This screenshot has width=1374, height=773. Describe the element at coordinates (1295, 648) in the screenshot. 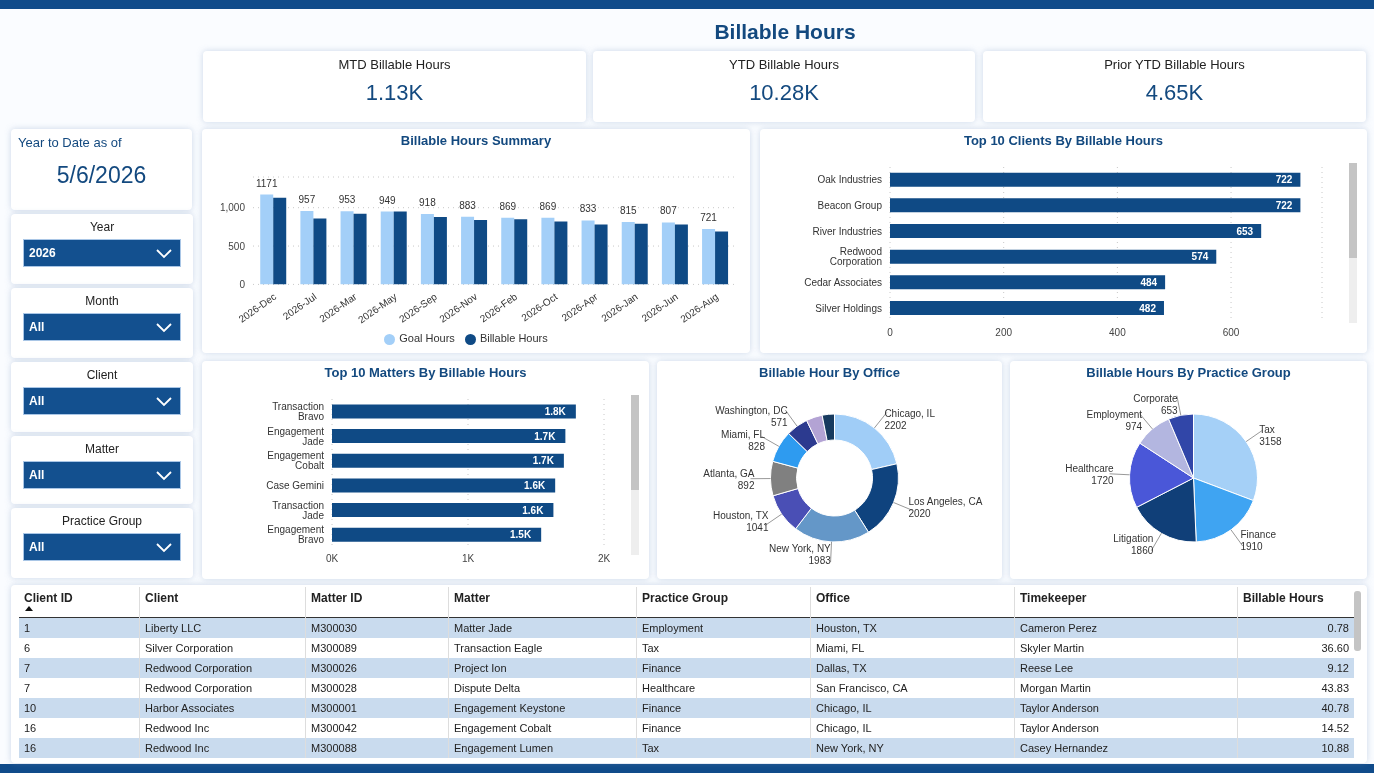

I see `text: 36.60` at that location.